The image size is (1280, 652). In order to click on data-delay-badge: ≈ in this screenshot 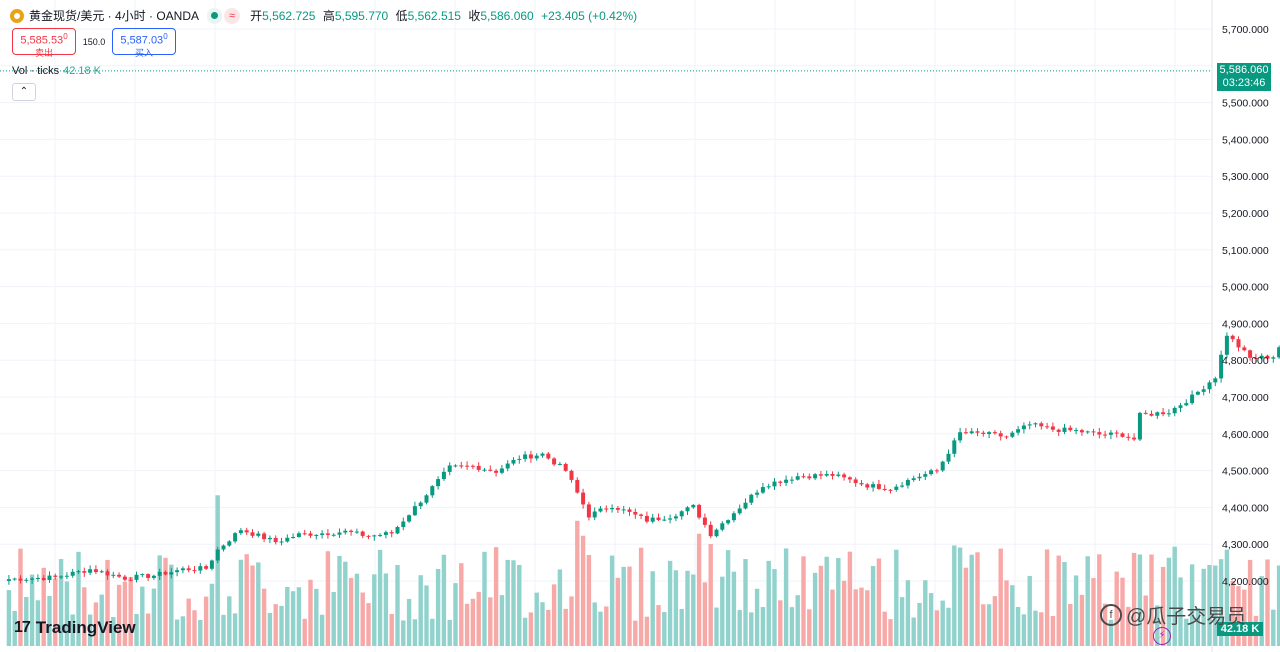, I will do `click(232, 15)`.